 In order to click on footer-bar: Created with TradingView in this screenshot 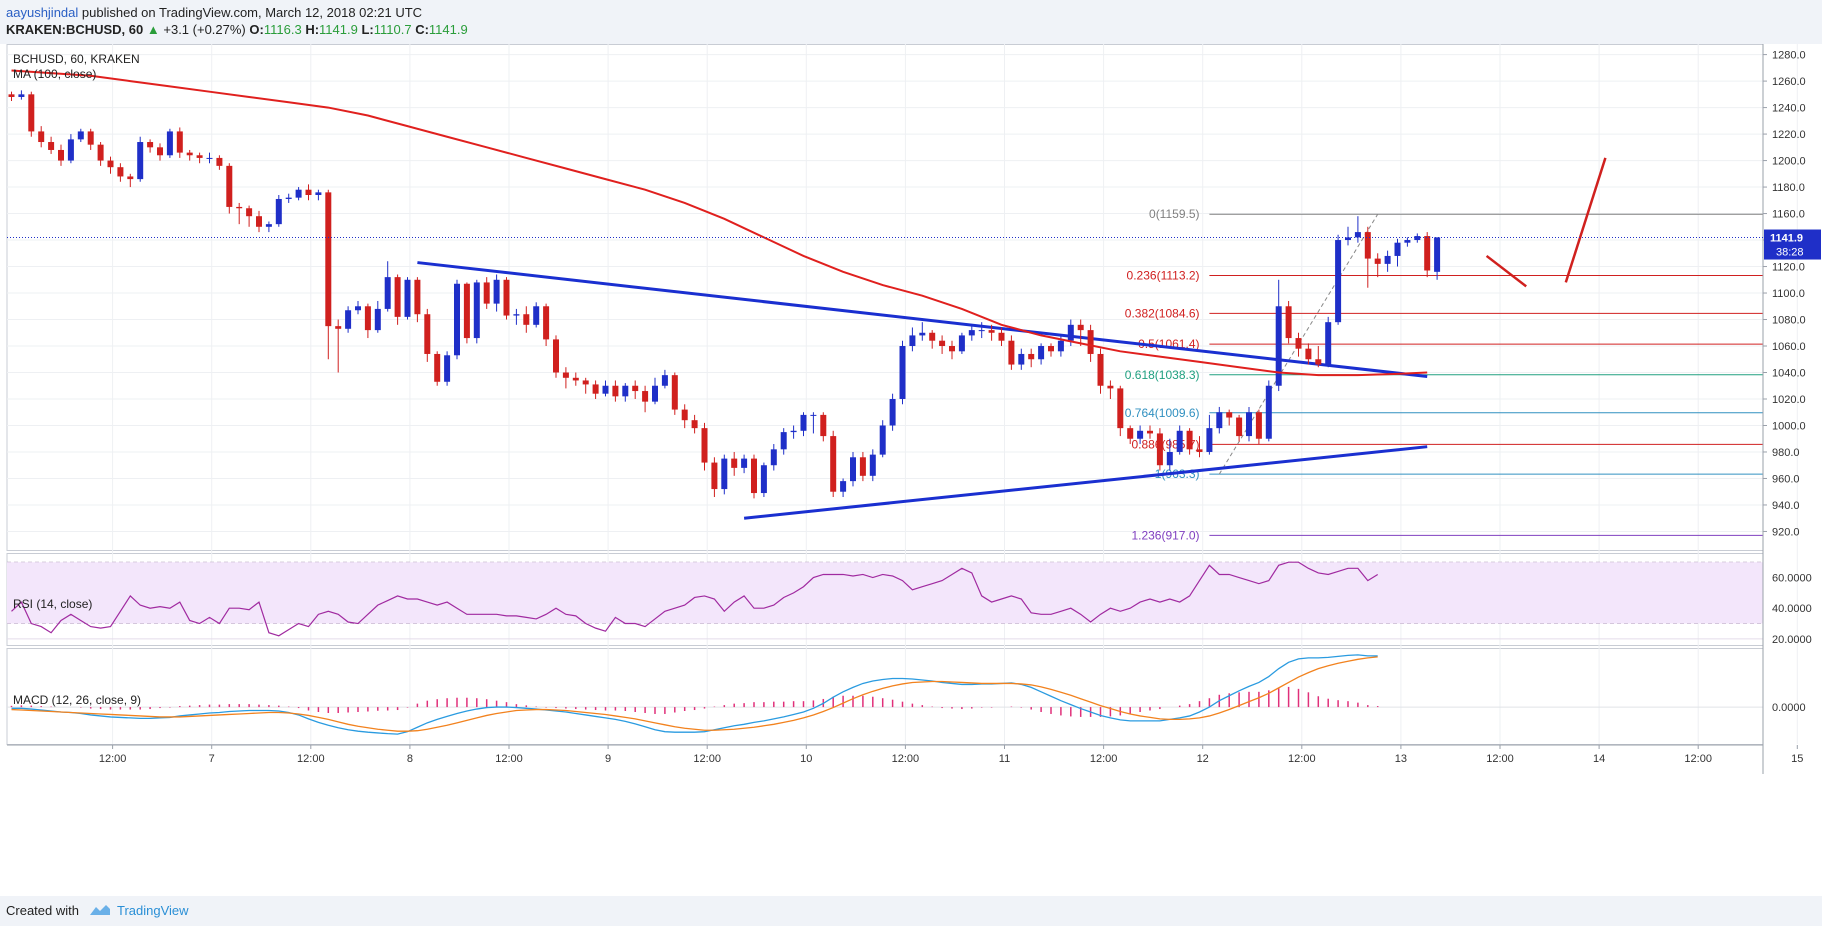, I will do `click(911, 911)`.